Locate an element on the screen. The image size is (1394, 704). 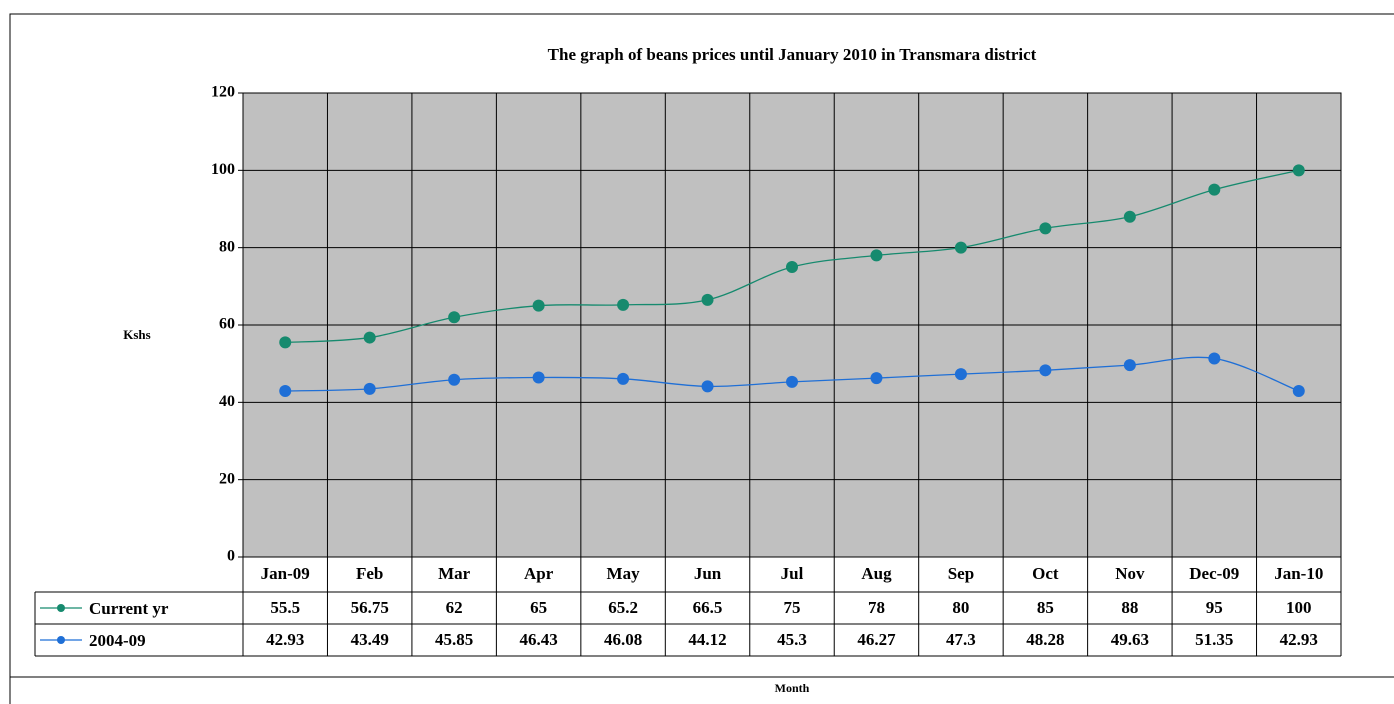
x-tick-label: Sep is located at coordinates (961, 573).